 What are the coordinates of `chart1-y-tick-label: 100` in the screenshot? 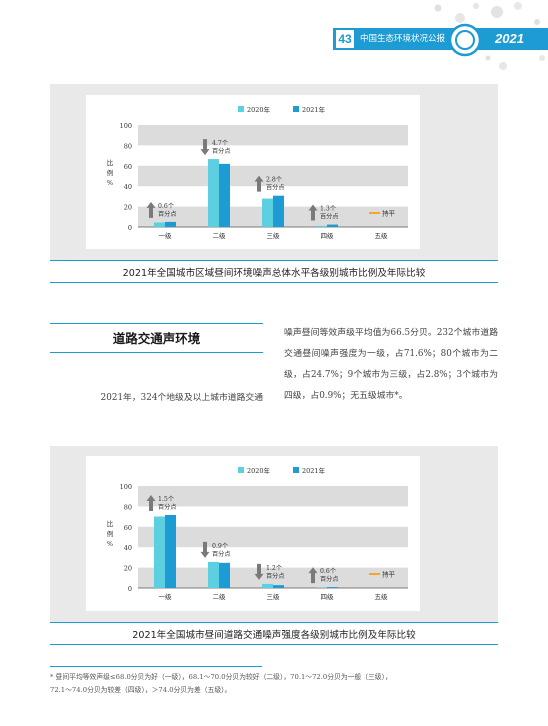 It's located at (126, 126).